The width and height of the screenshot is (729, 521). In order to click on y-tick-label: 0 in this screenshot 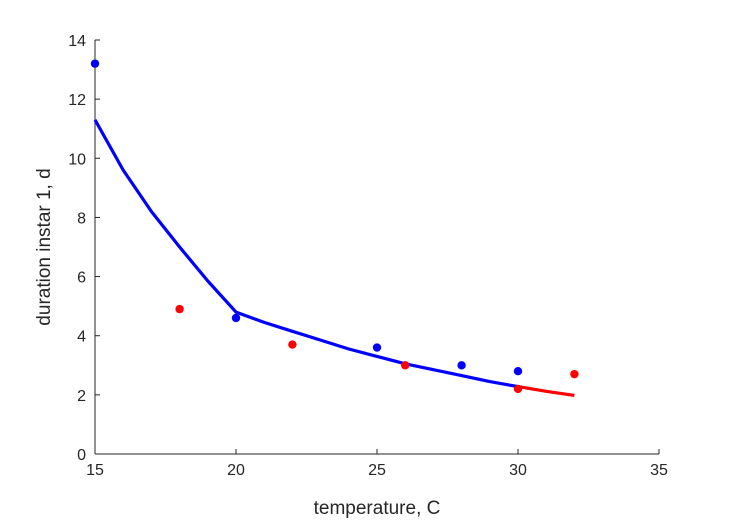, I will do `click(81, 455)`.